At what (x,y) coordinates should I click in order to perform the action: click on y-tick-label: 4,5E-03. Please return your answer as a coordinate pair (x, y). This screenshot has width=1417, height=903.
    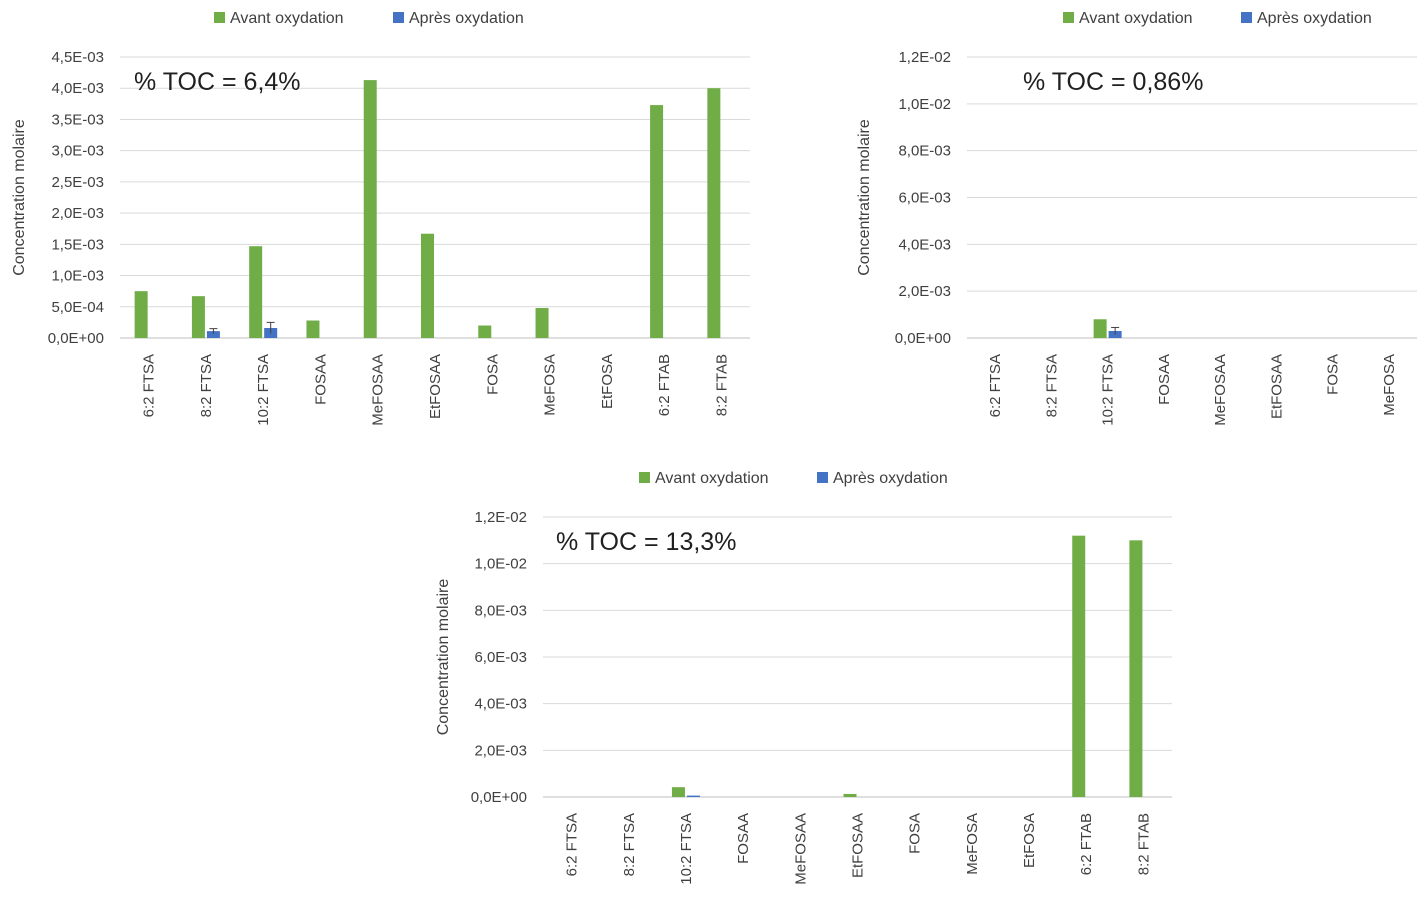
    Looking at the image, I should click on (77, 57).